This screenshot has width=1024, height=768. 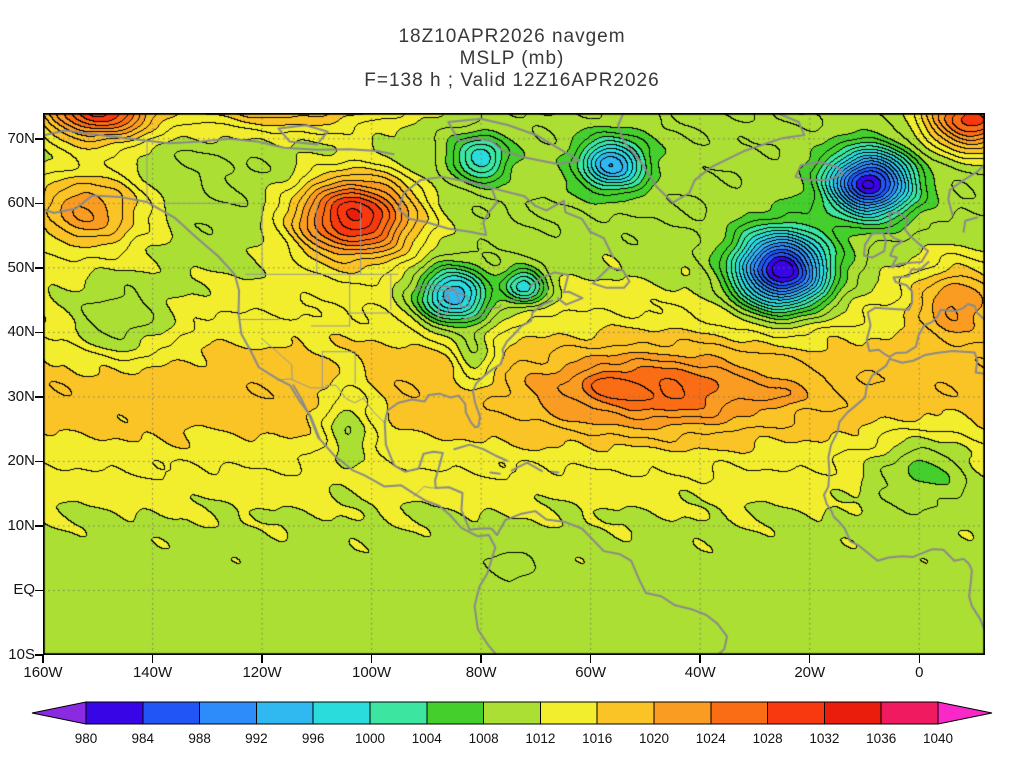 What do you see at coordinates (654, 738) in the screenshot?
I see `colorbar-tick-label: 1020` at bounding box center [654, 738].